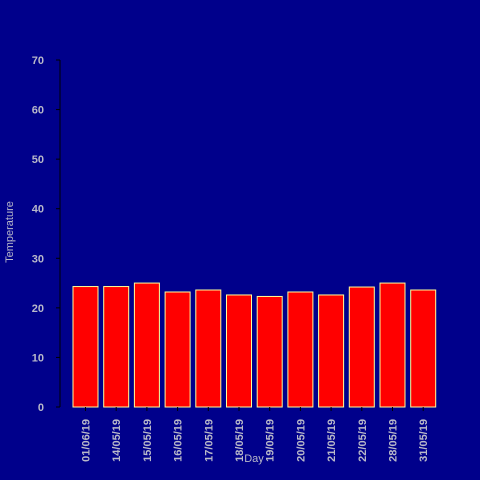  Describe the element at coordinates (148, 440) in the screenshot. I see `x-tick-label: 15/05/19` at that location.